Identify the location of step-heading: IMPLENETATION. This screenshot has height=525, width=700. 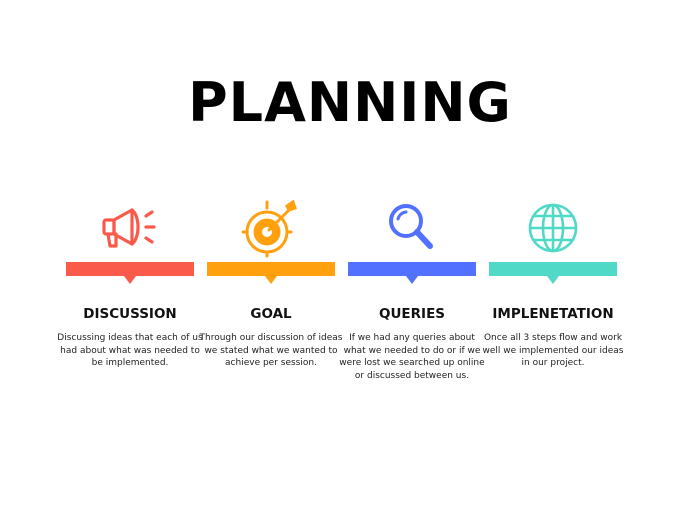
(553, 314).